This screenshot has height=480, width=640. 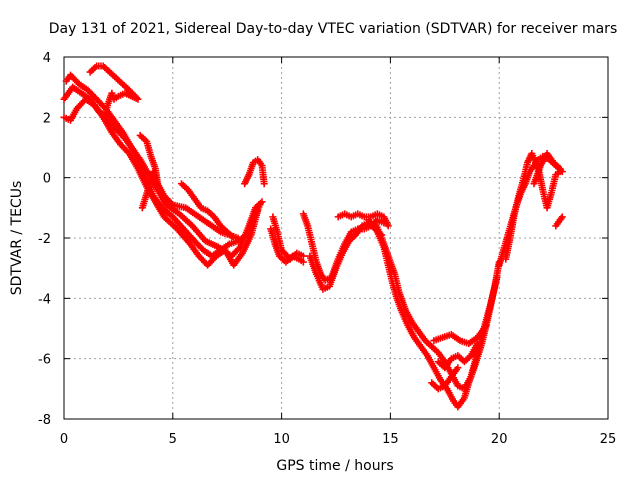 What do you see at coordinates (44, 299) in the screenshot?
I see `y-tick-label: -4` at bounding box center [44, 299].